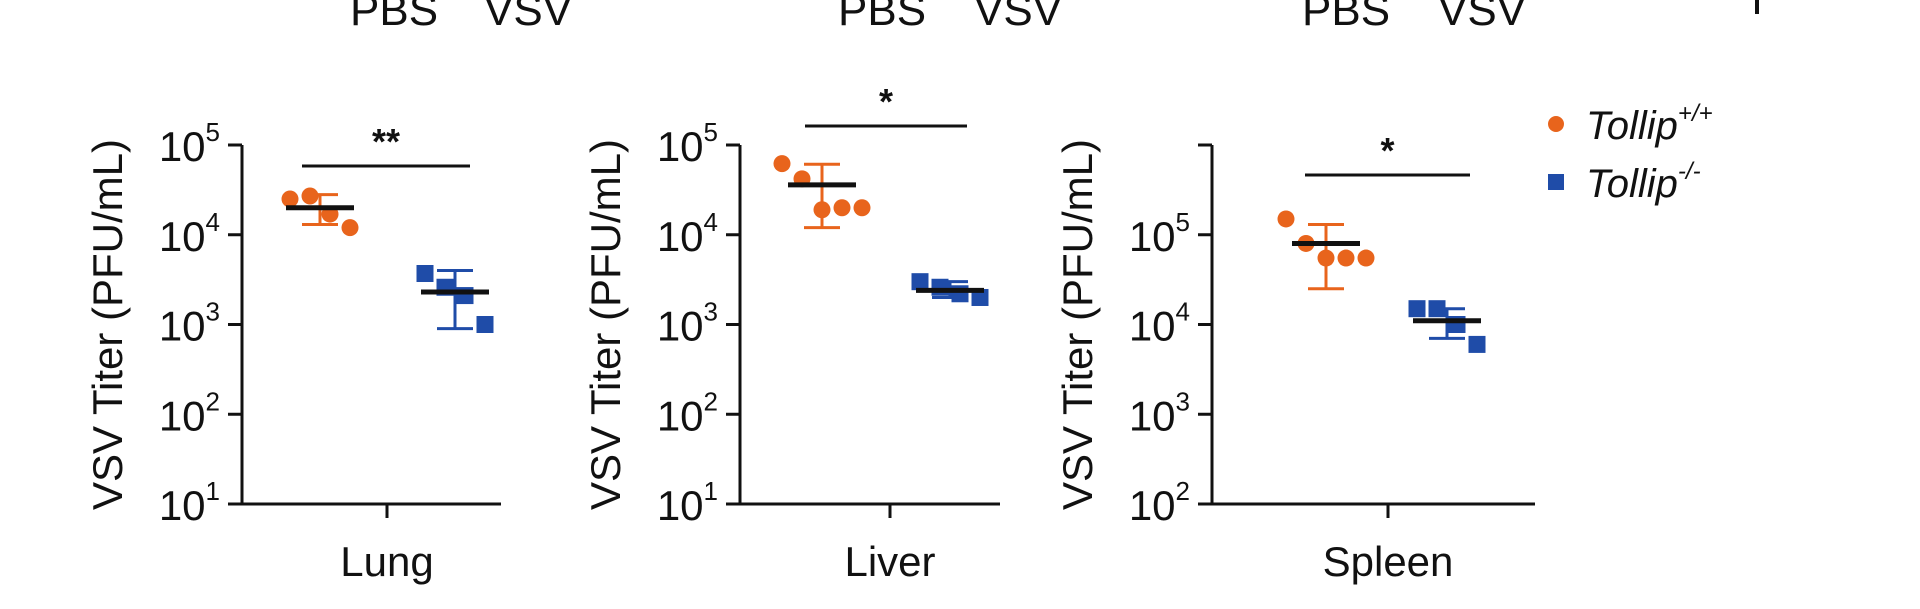  I want to click on significance-label: **, so click(386, 141).